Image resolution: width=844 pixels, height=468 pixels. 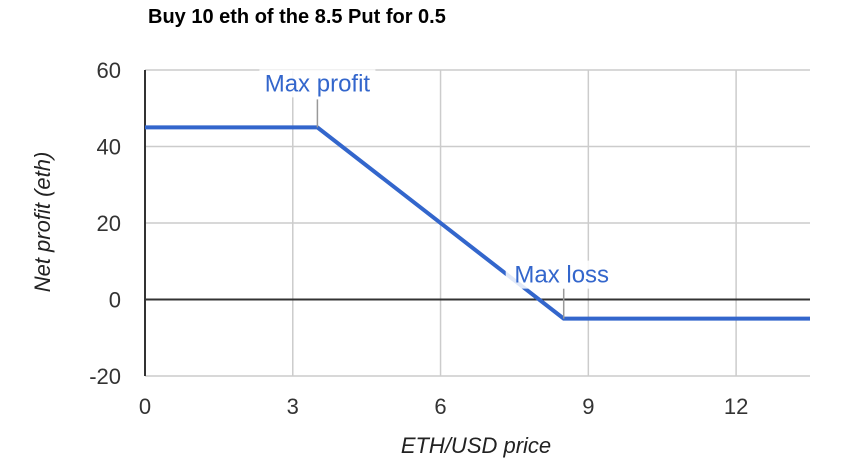 What do you see at coordinates (109, 70) in the screenshot?
I see `y-tick-label: 60` at bounding box center [109, 70].